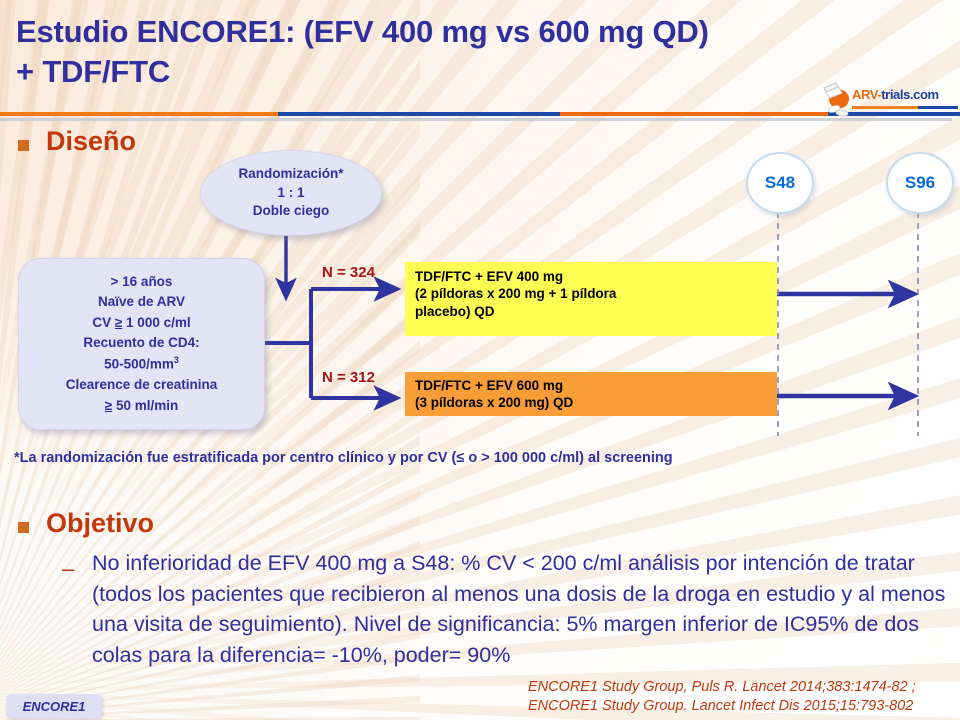 This screenshot has height=720, width=960. What do you see at coordinates (494, 403) in the screenshot?
I see `arm-2-line2: (3 píldoras x 200 mg) QD` at bounding box center [494, 403].